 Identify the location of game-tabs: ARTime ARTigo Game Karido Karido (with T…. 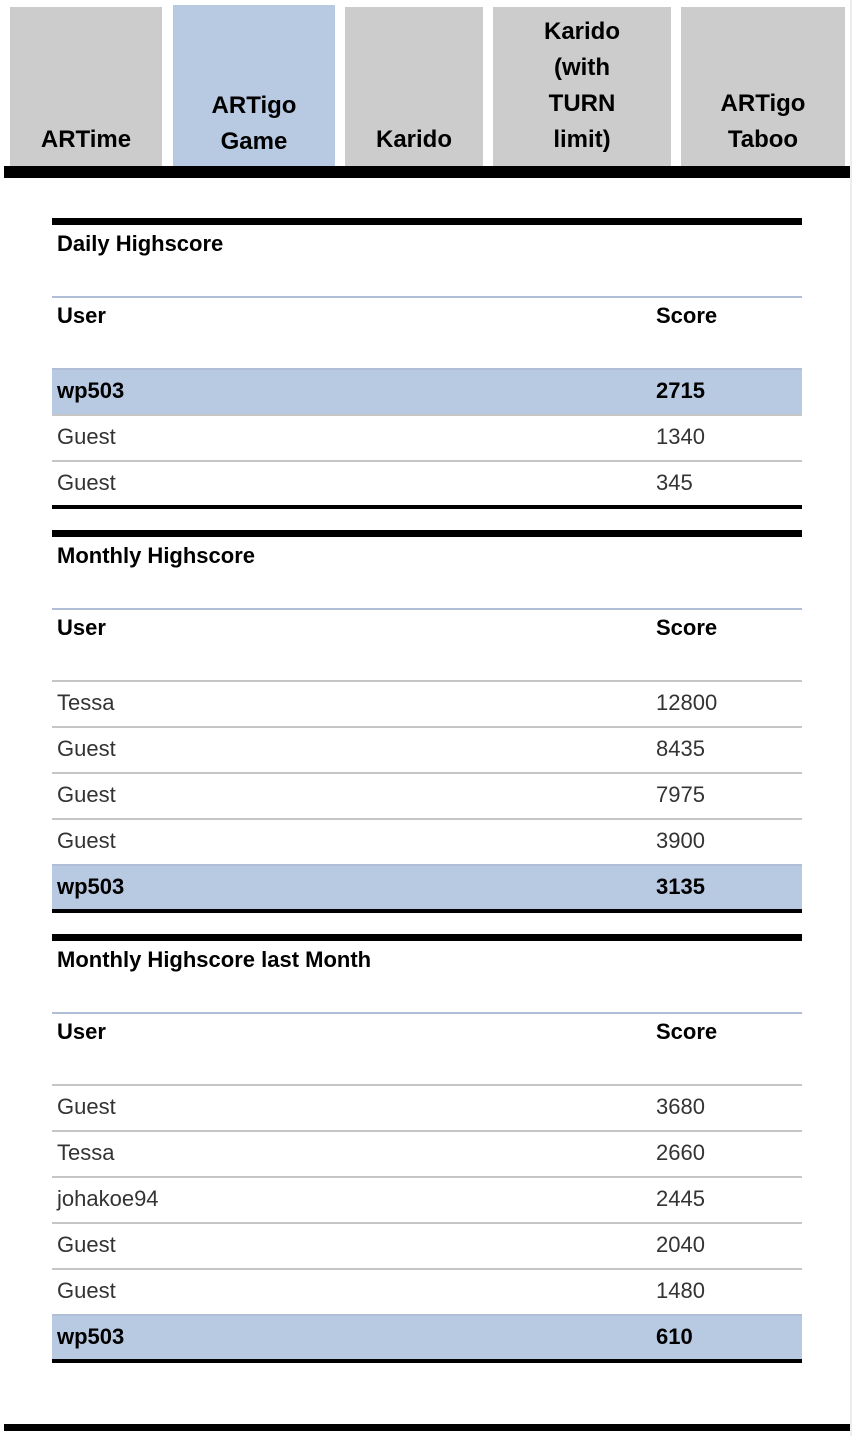
(426, 83).